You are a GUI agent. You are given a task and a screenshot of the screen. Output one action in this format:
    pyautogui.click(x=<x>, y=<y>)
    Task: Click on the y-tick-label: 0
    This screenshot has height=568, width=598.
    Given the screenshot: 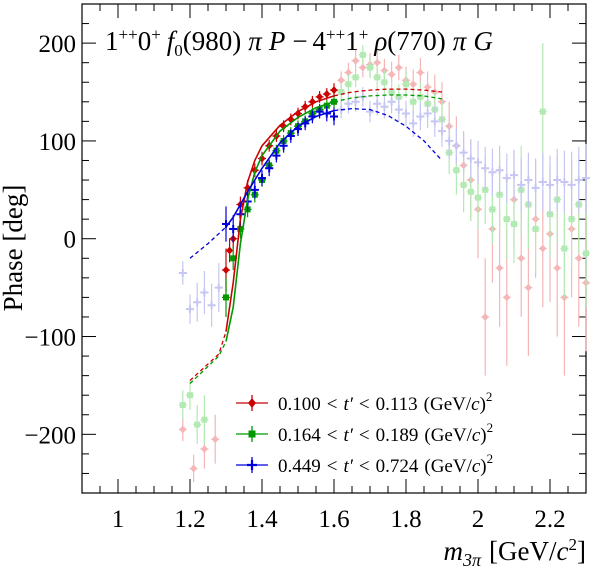 What is the action you would take?
    pyautogui.click(x=70, y=240)
    